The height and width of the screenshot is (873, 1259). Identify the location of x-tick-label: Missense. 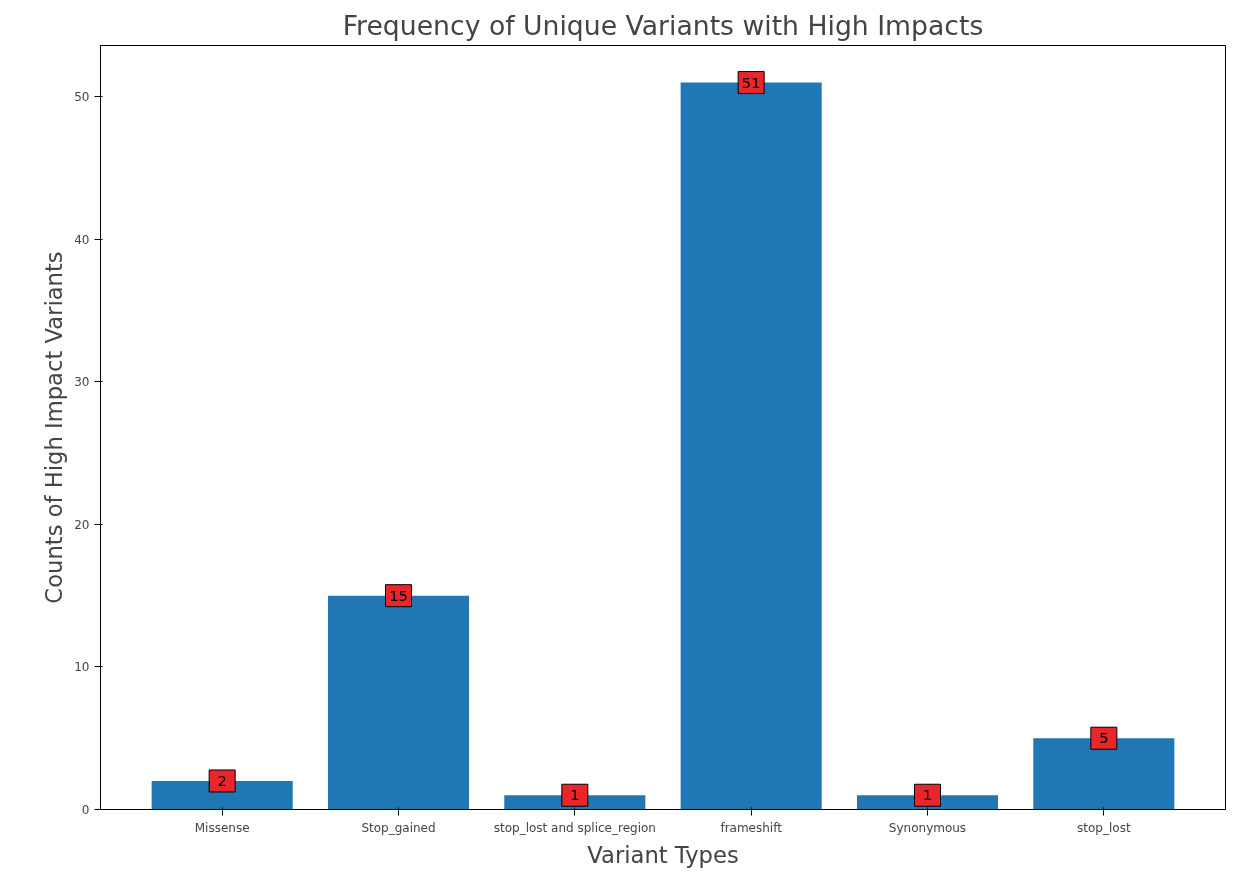
(222, 827).